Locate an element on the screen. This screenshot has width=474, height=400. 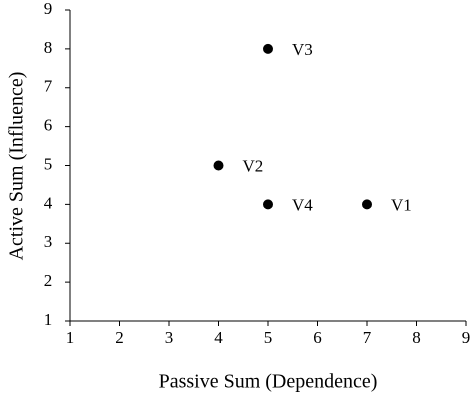
point-label: V4 is located at coordinates (302, 204).